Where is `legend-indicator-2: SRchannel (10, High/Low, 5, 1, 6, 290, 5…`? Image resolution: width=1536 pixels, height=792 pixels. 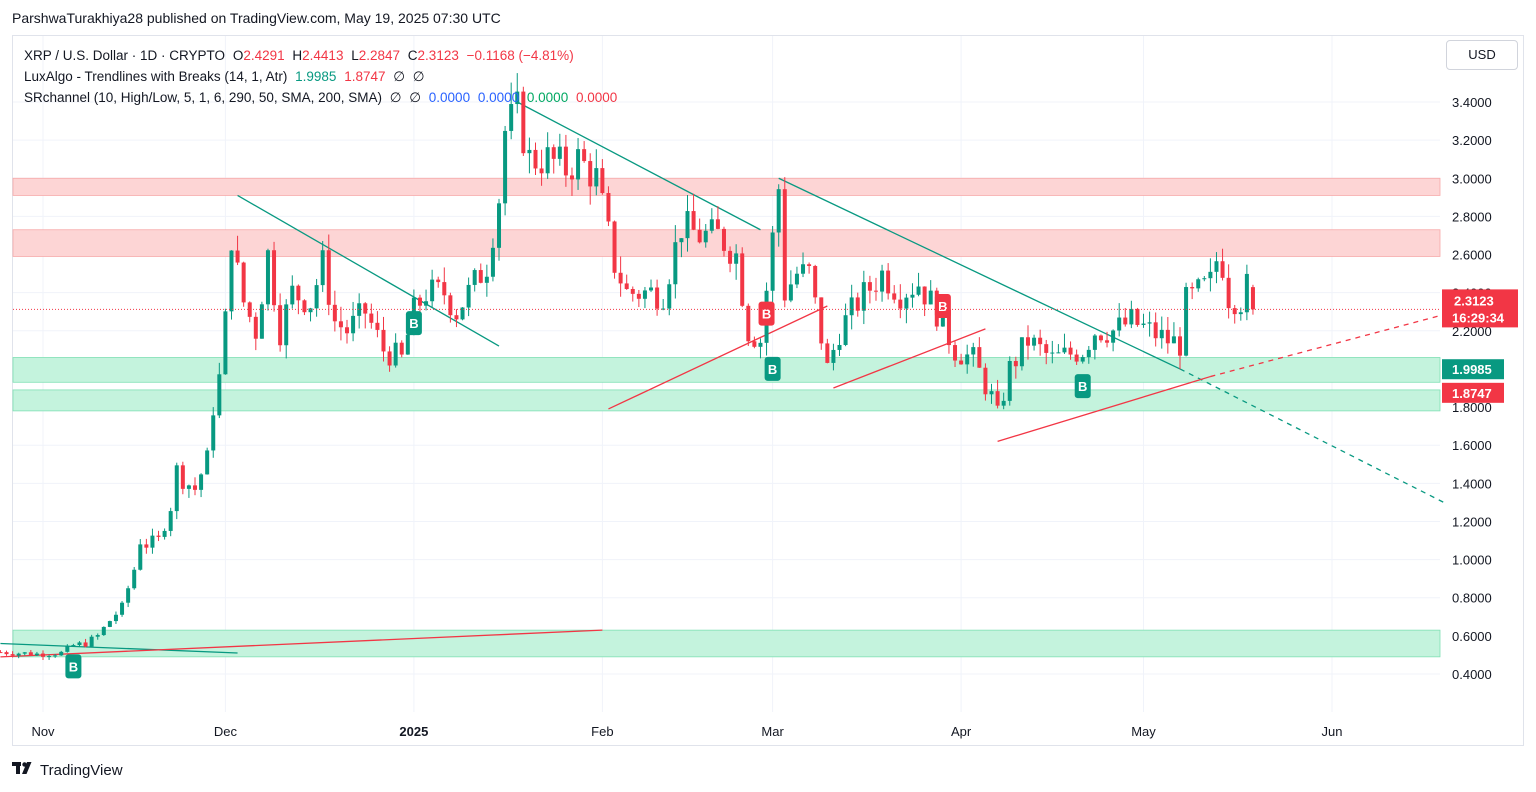
legend-indicator-2: SRchannel (10, High/Low, 5, 1, 6, 290, 5… is located at coordinates (322, 97).